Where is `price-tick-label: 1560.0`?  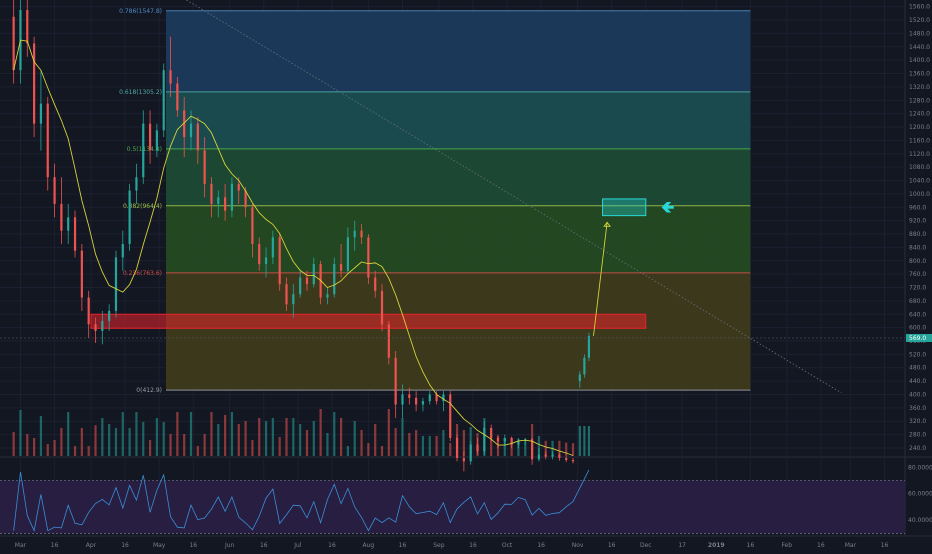 price-tick-label: 1560.0 is located at coordinates (919, 7).